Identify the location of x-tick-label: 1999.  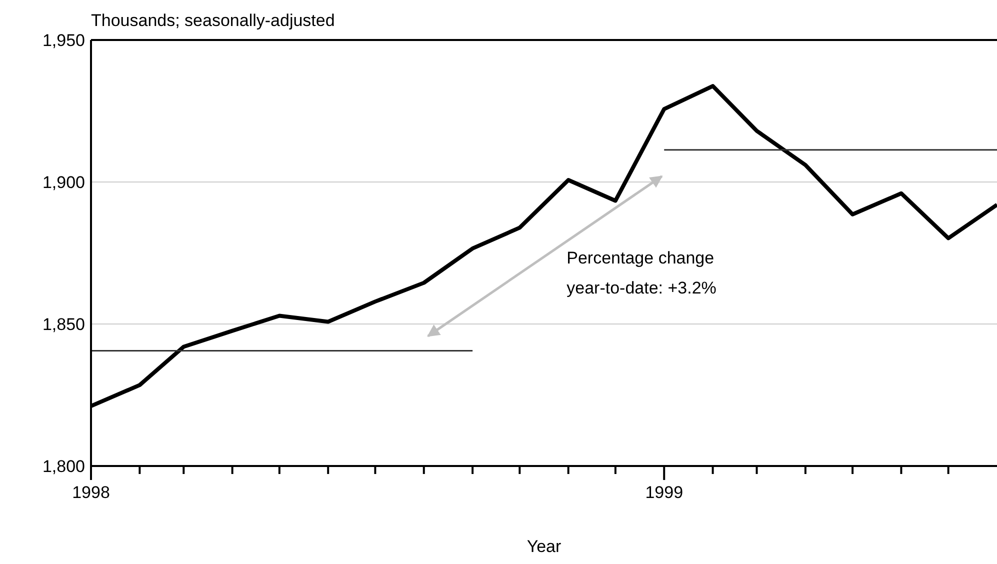
(664, 492).